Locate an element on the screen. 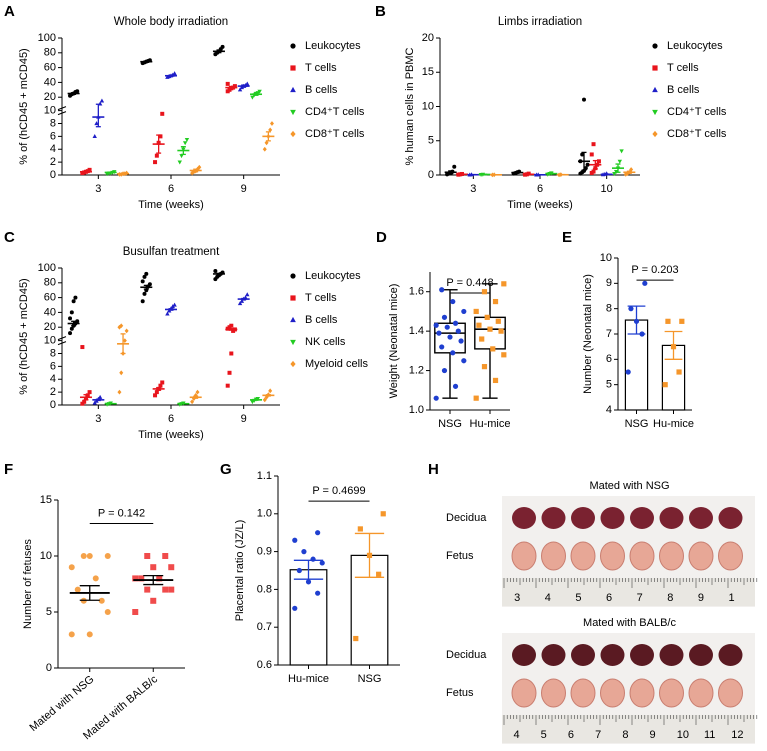 This screenshot has width=767, height=751. axis-break is located at coordinates (62, 113).